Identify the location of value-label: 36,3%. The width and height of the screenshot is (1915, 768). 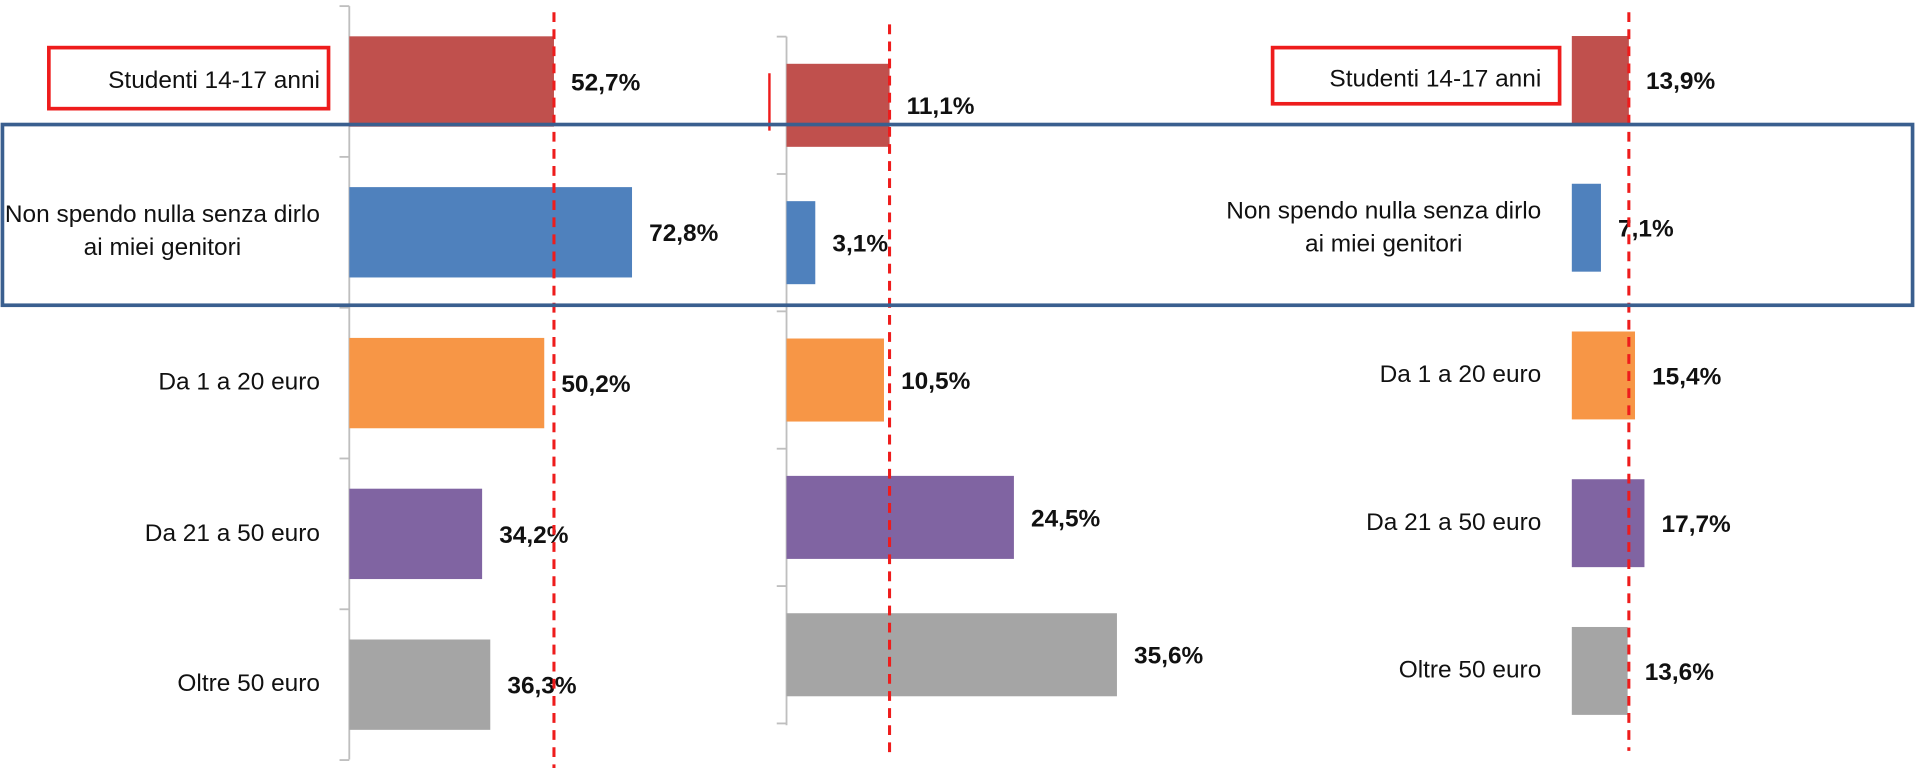
(542, 686).